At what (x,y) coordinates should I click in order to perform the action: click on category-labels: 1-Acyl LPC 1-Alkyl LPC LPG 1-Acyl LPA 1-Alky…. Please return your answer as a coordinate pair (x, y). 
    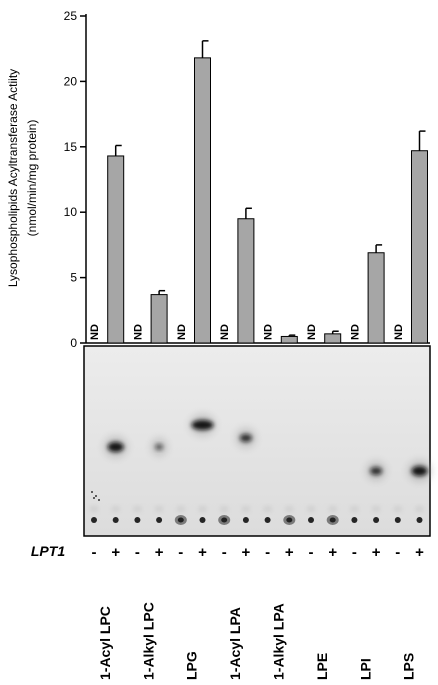
    Looking at the image, I should click on (257, 641).